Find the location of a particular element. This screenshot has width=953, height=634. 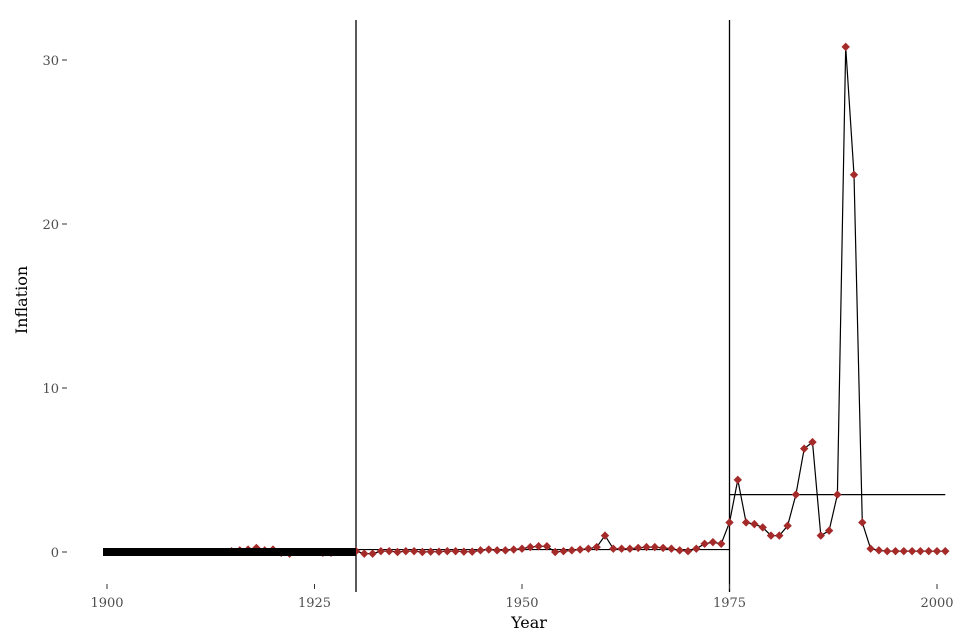

x-axis: 1900 1925 1950 1975 2000 is located at coordinates (521, 597).